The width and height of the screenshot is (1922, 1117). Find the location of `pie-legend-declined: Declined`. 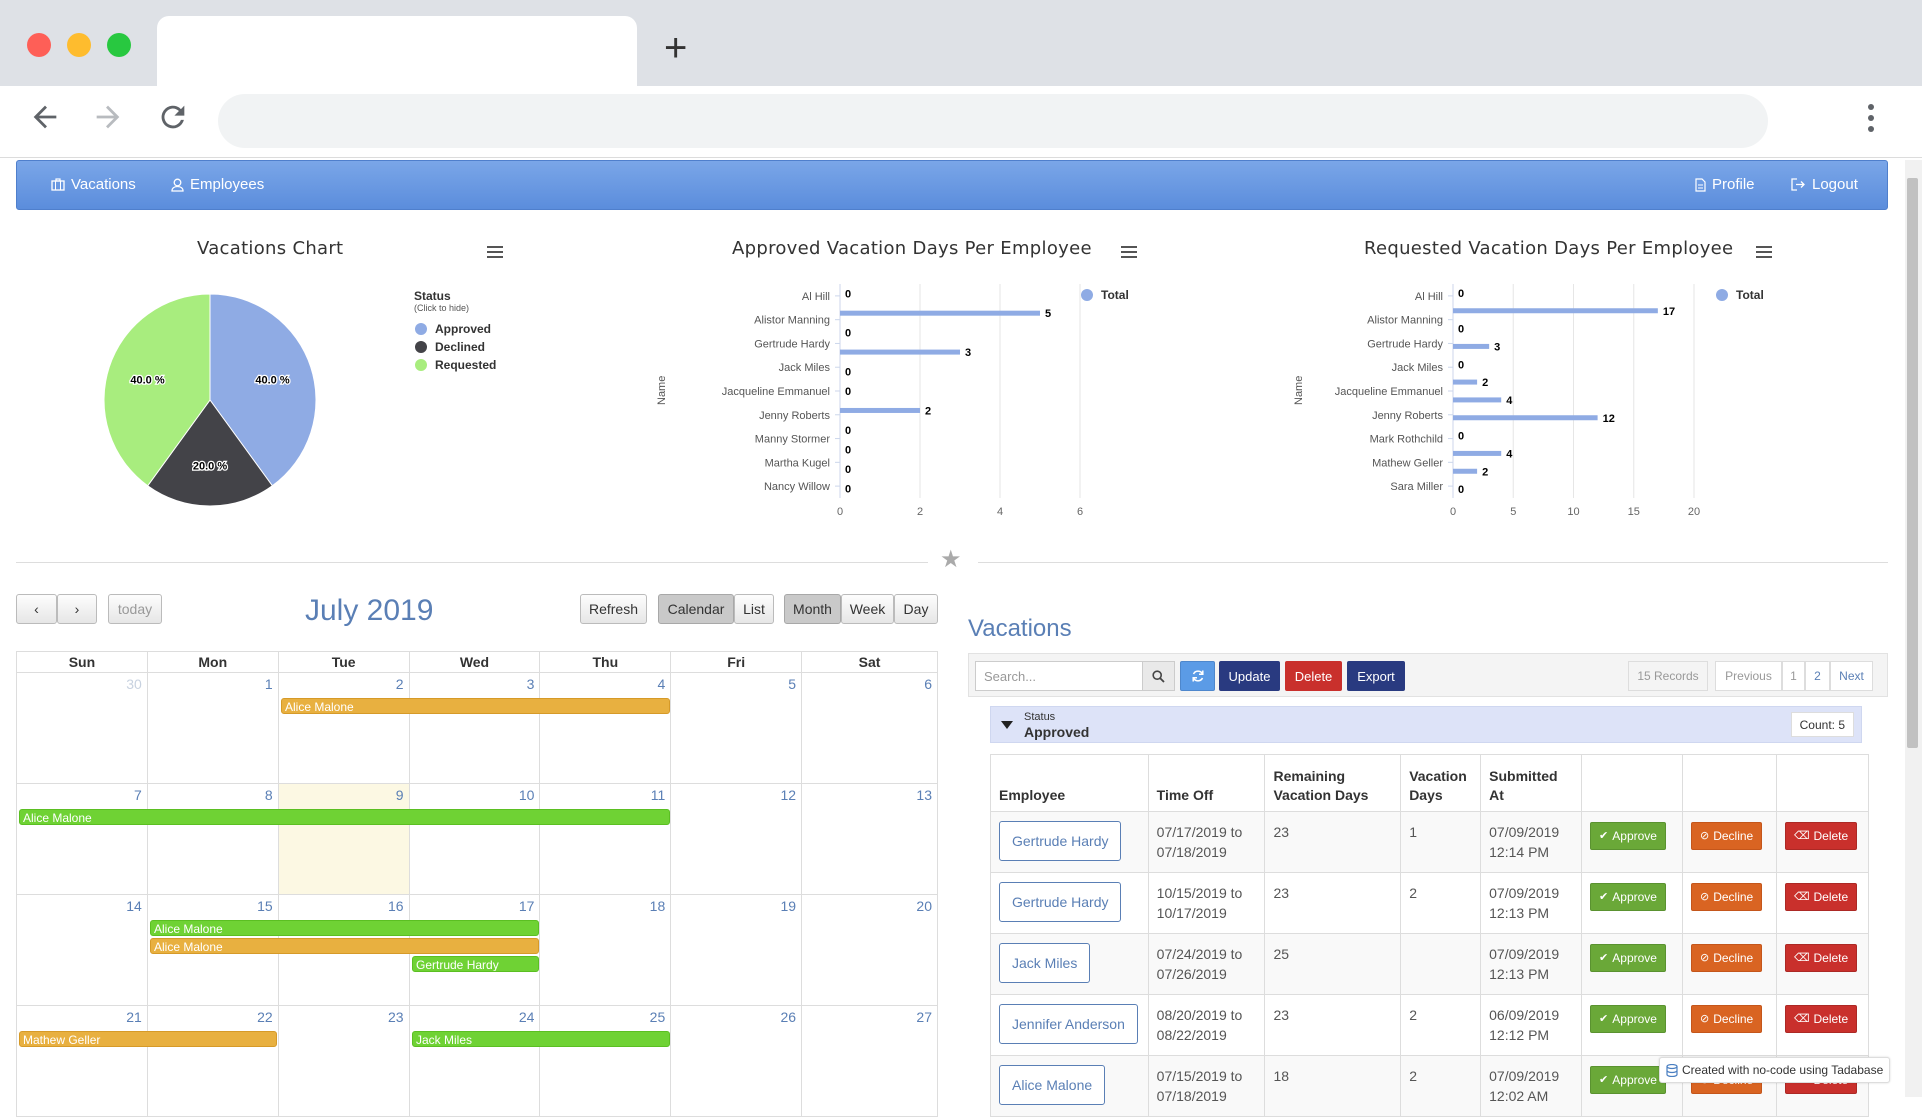

pie-legend-declined: Declined is located at coordinates (450, 347).